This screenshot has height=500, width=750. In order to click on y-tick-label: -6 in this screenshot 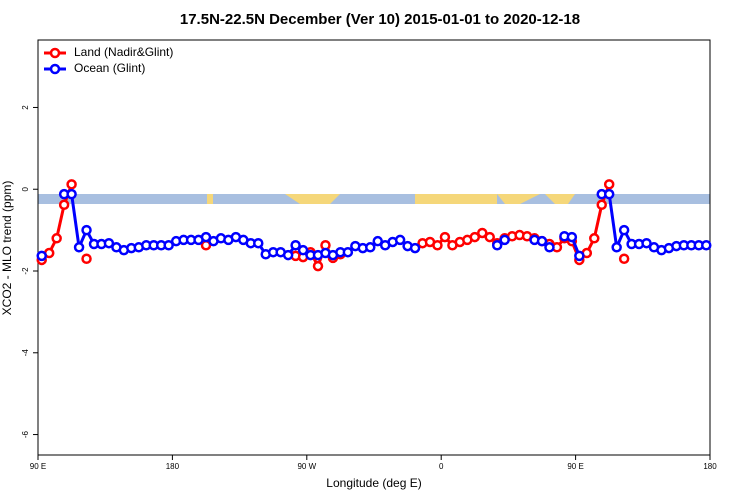, I will do `click(25, 434)`.